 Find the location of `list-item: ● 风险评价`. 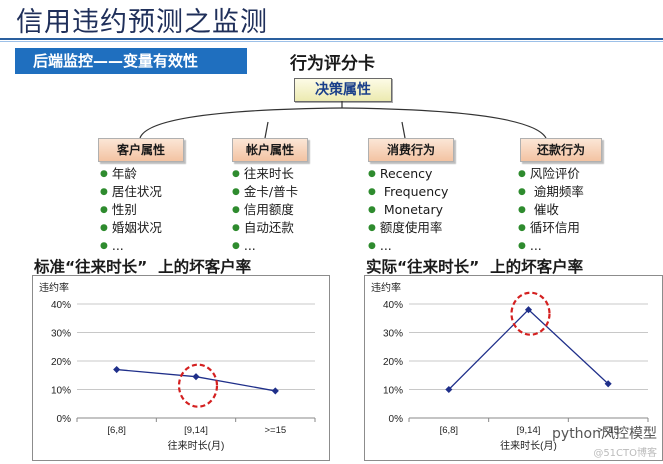

list-item: ● 风险评价 is located at coordinates (549, 173).